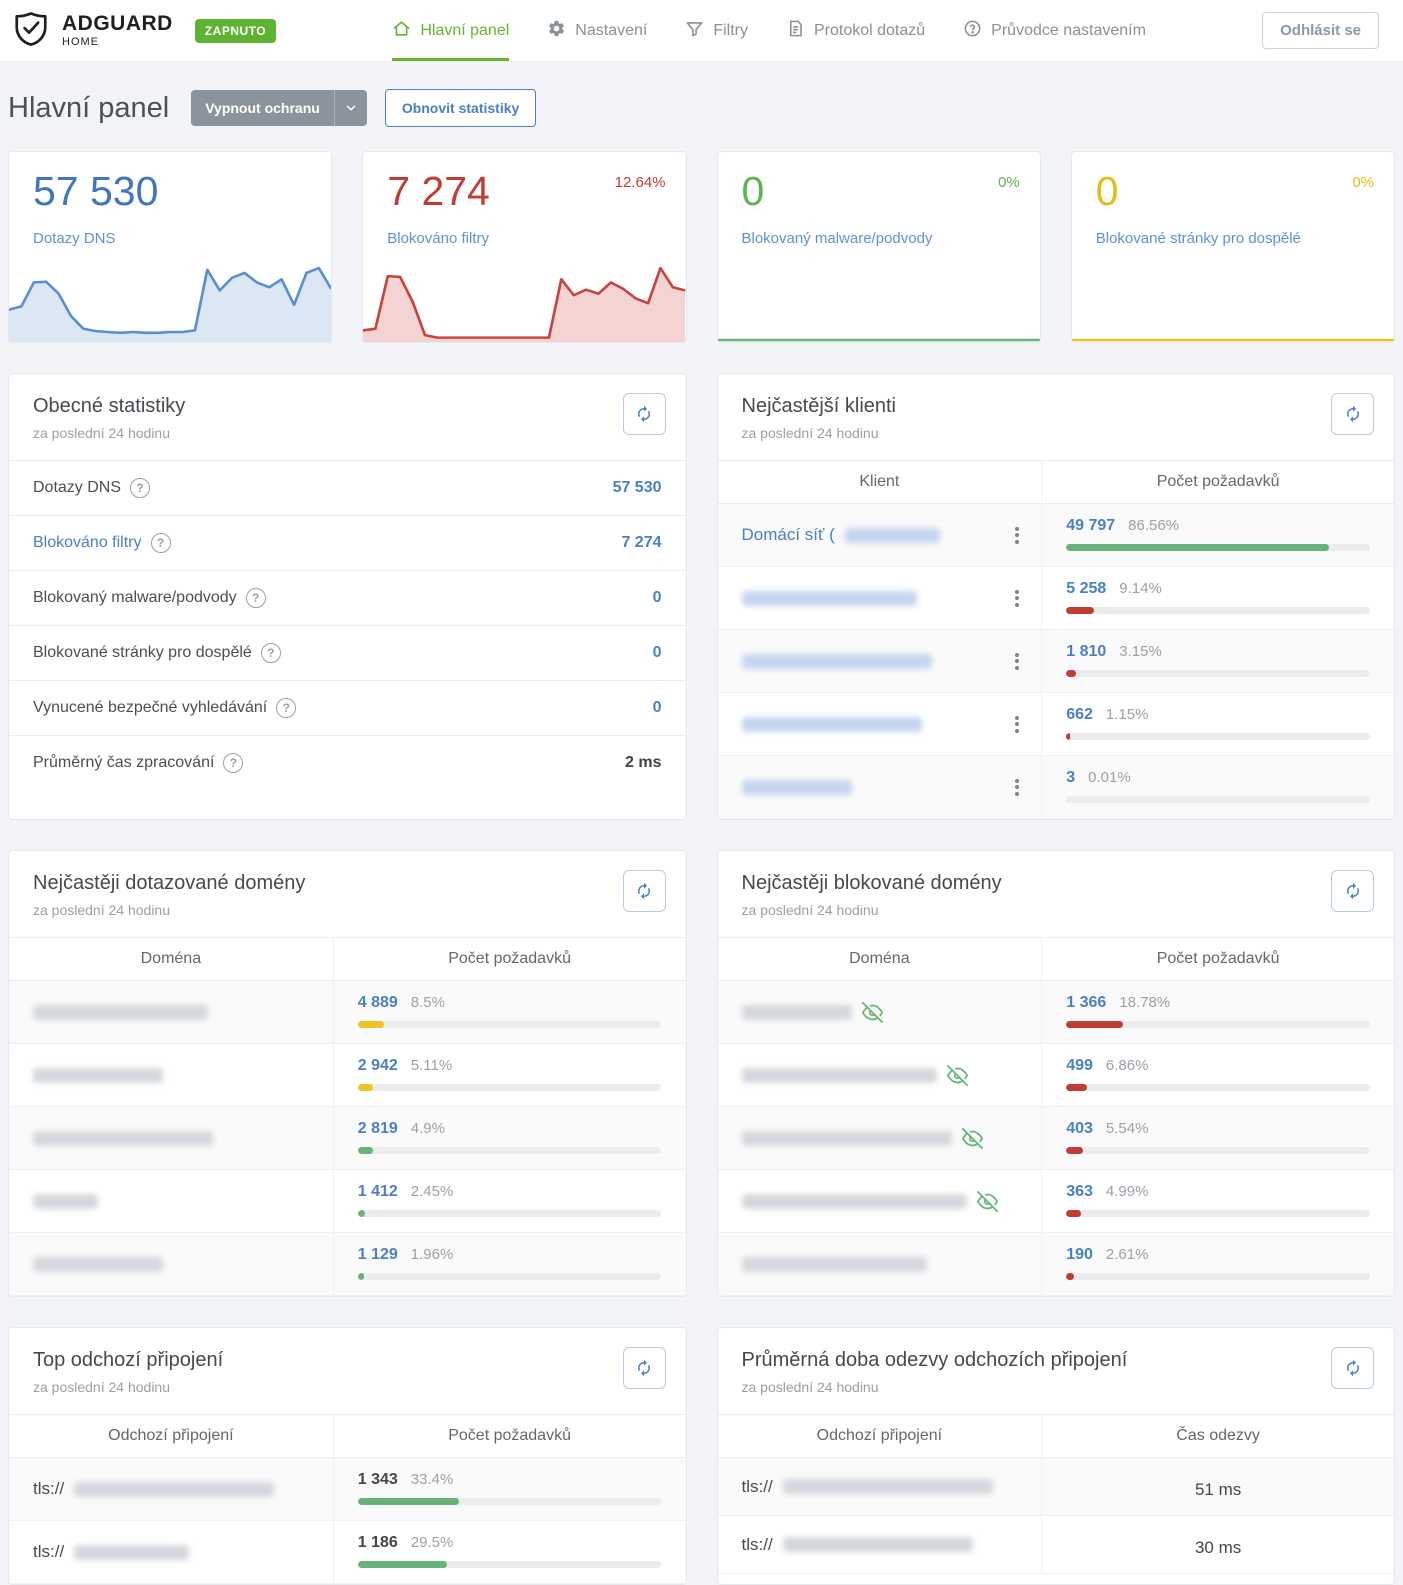 The width and height of the screenshot is (1403, 1585). What do you see at coordinates (77, 488) in the screenshot?
I see `stat-label-text: Dotazy DNS` at bounding box center [77, 488].